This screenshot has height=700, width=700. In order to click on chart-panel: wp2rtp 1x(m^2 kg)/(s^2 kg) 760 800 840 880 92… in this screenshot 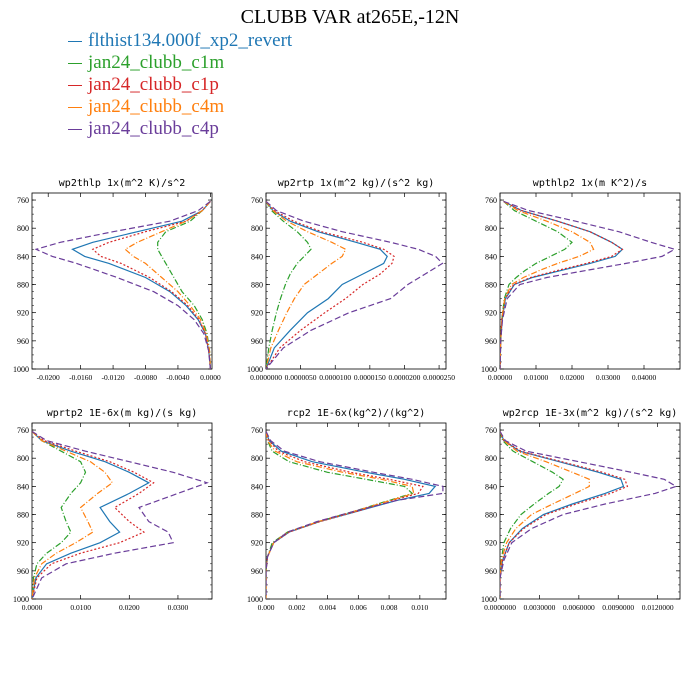, I will do `click(351, 280)`.